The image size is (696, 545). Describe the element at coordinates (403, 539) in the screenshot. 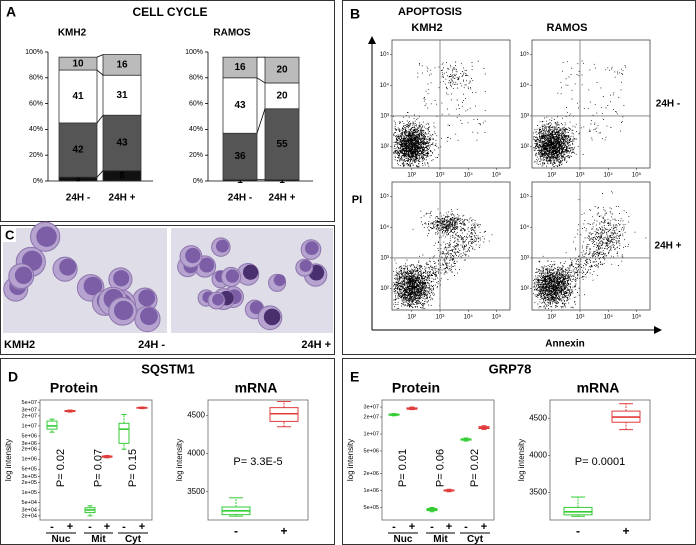

I see `group-label: Nuc` at that location.